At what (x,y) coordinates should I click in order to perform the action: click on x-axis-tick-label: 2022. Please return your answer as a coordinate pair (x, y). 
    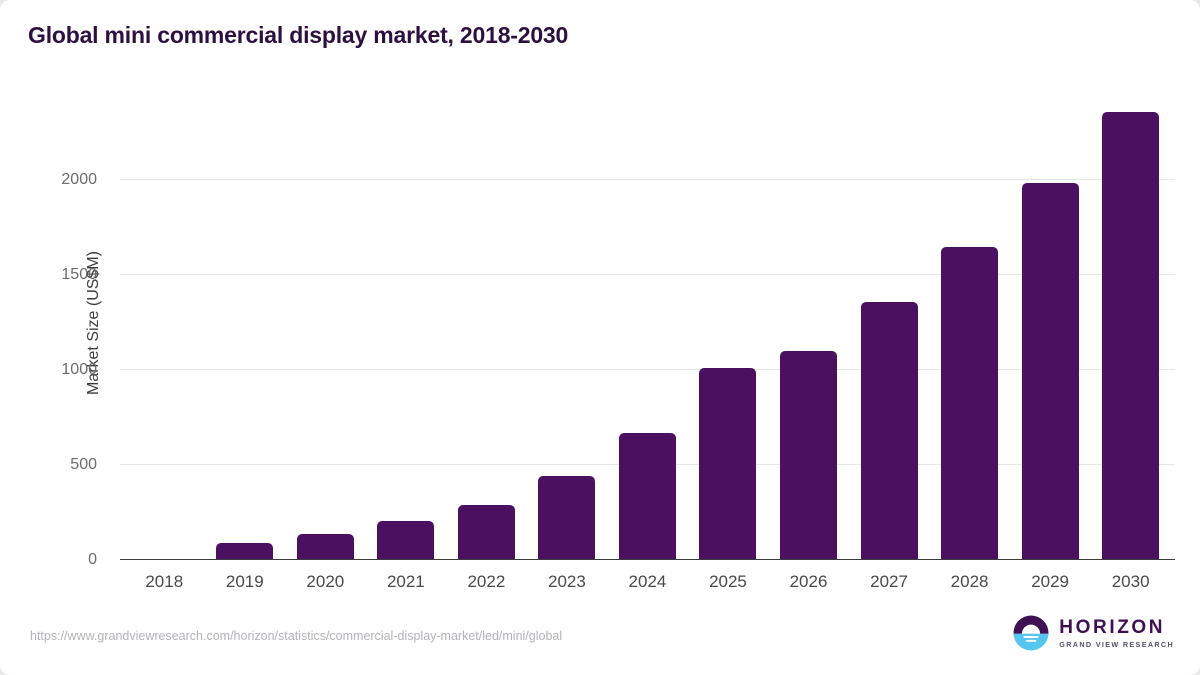
    Looking at the image, I should click on (486, 581).